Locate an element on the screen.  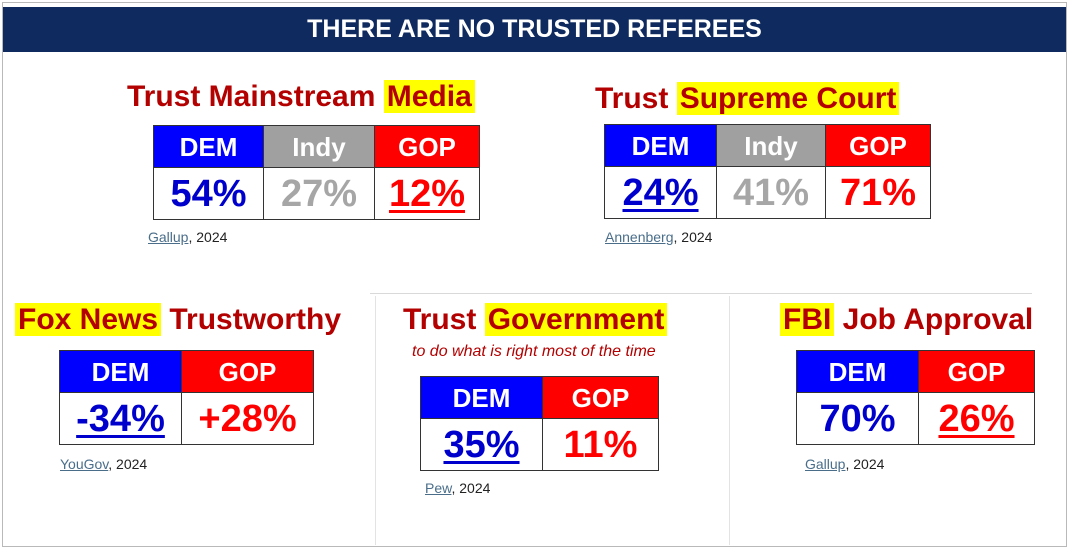
source-link: Pew is located at coordinates (438, 488).